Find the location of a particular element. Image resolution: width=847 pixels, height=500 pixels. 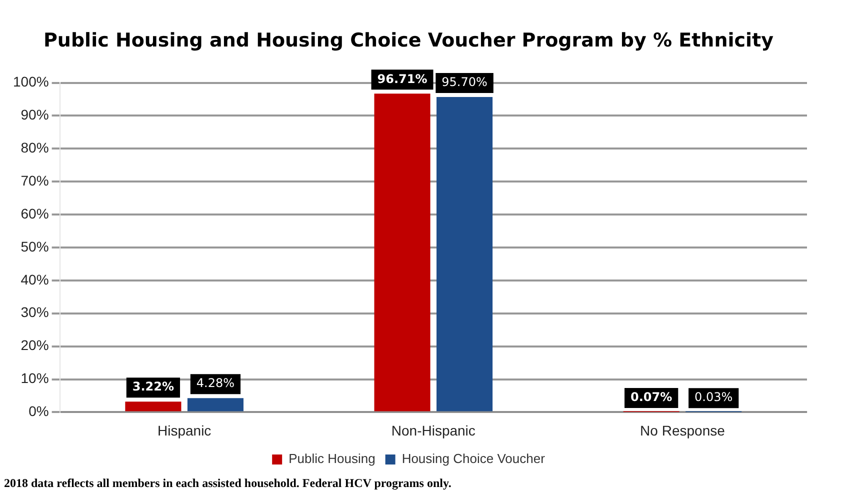

y-tick-label: 50% is located at coordinates (34, 246).